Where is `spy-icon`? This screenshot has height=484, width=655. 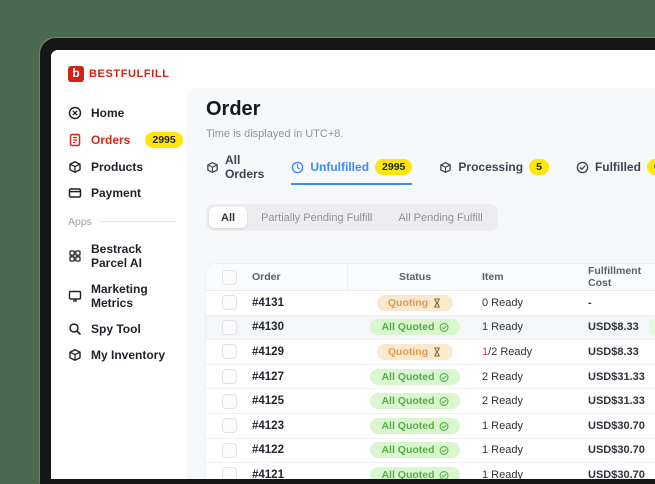
spy-icon is located at coordinates (75, 329).